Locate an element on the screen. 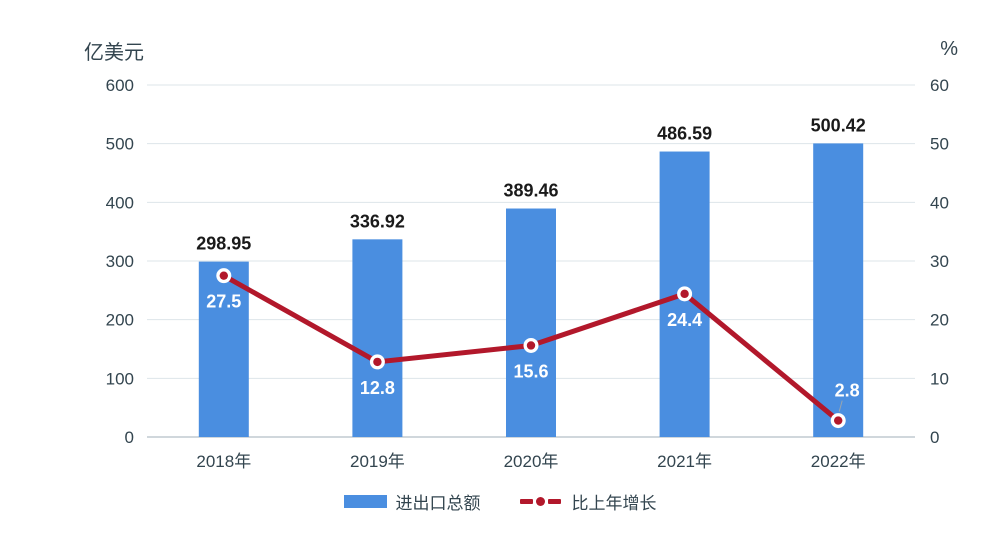  chart-legend: 进出口总额 比上年增长 is located at coordinates (500, 501).